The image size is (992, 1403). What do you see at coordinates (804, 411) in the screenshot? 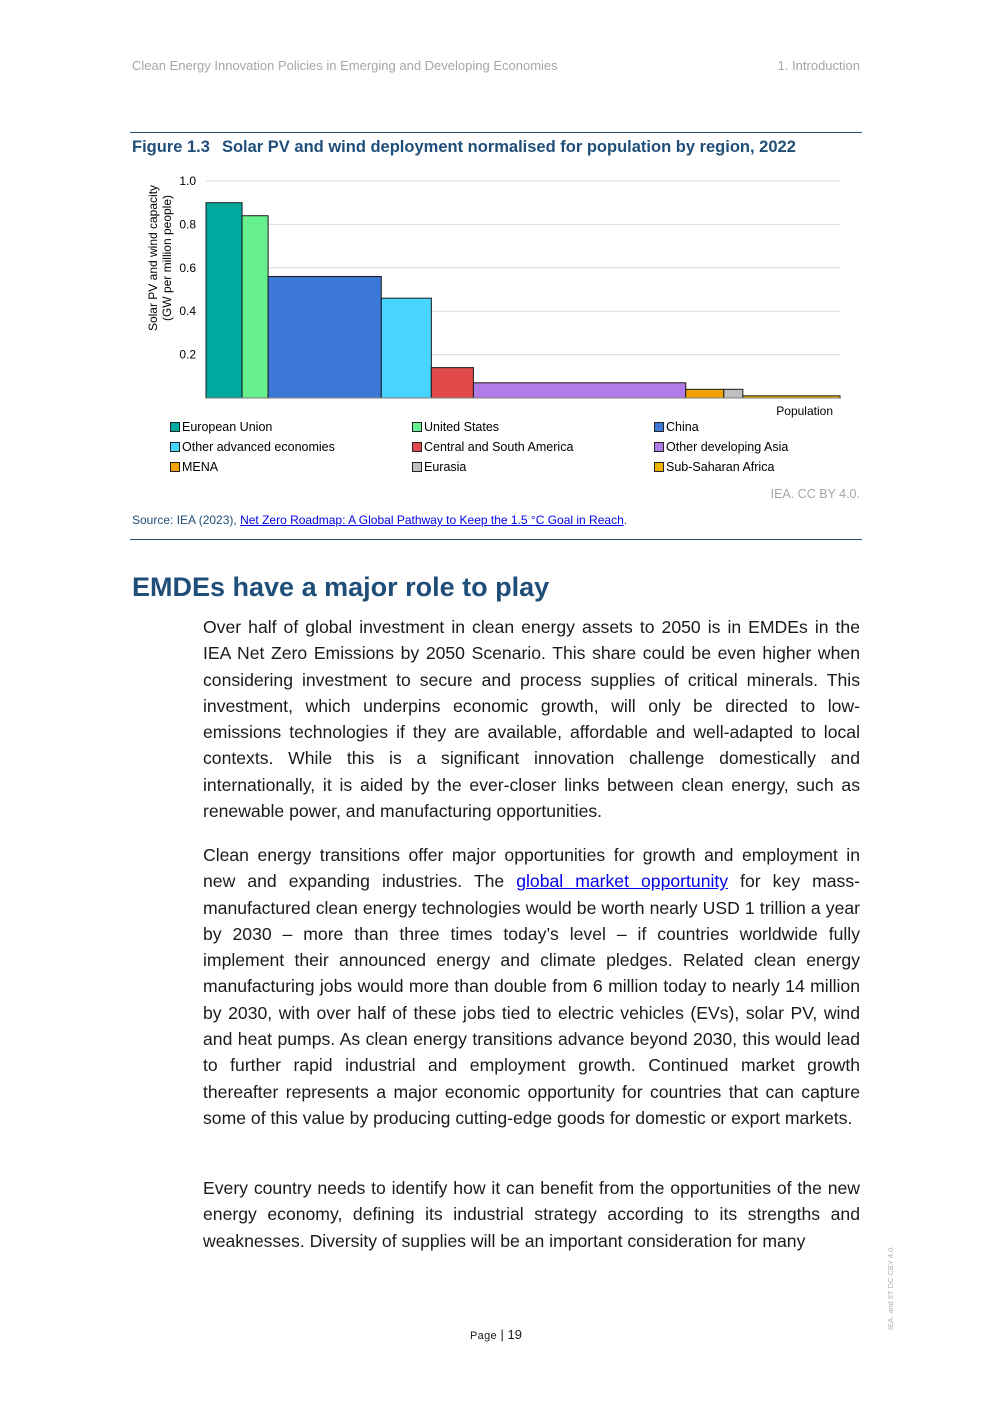
I see `x-axis-label: Population` at bounding box center [804, 411].